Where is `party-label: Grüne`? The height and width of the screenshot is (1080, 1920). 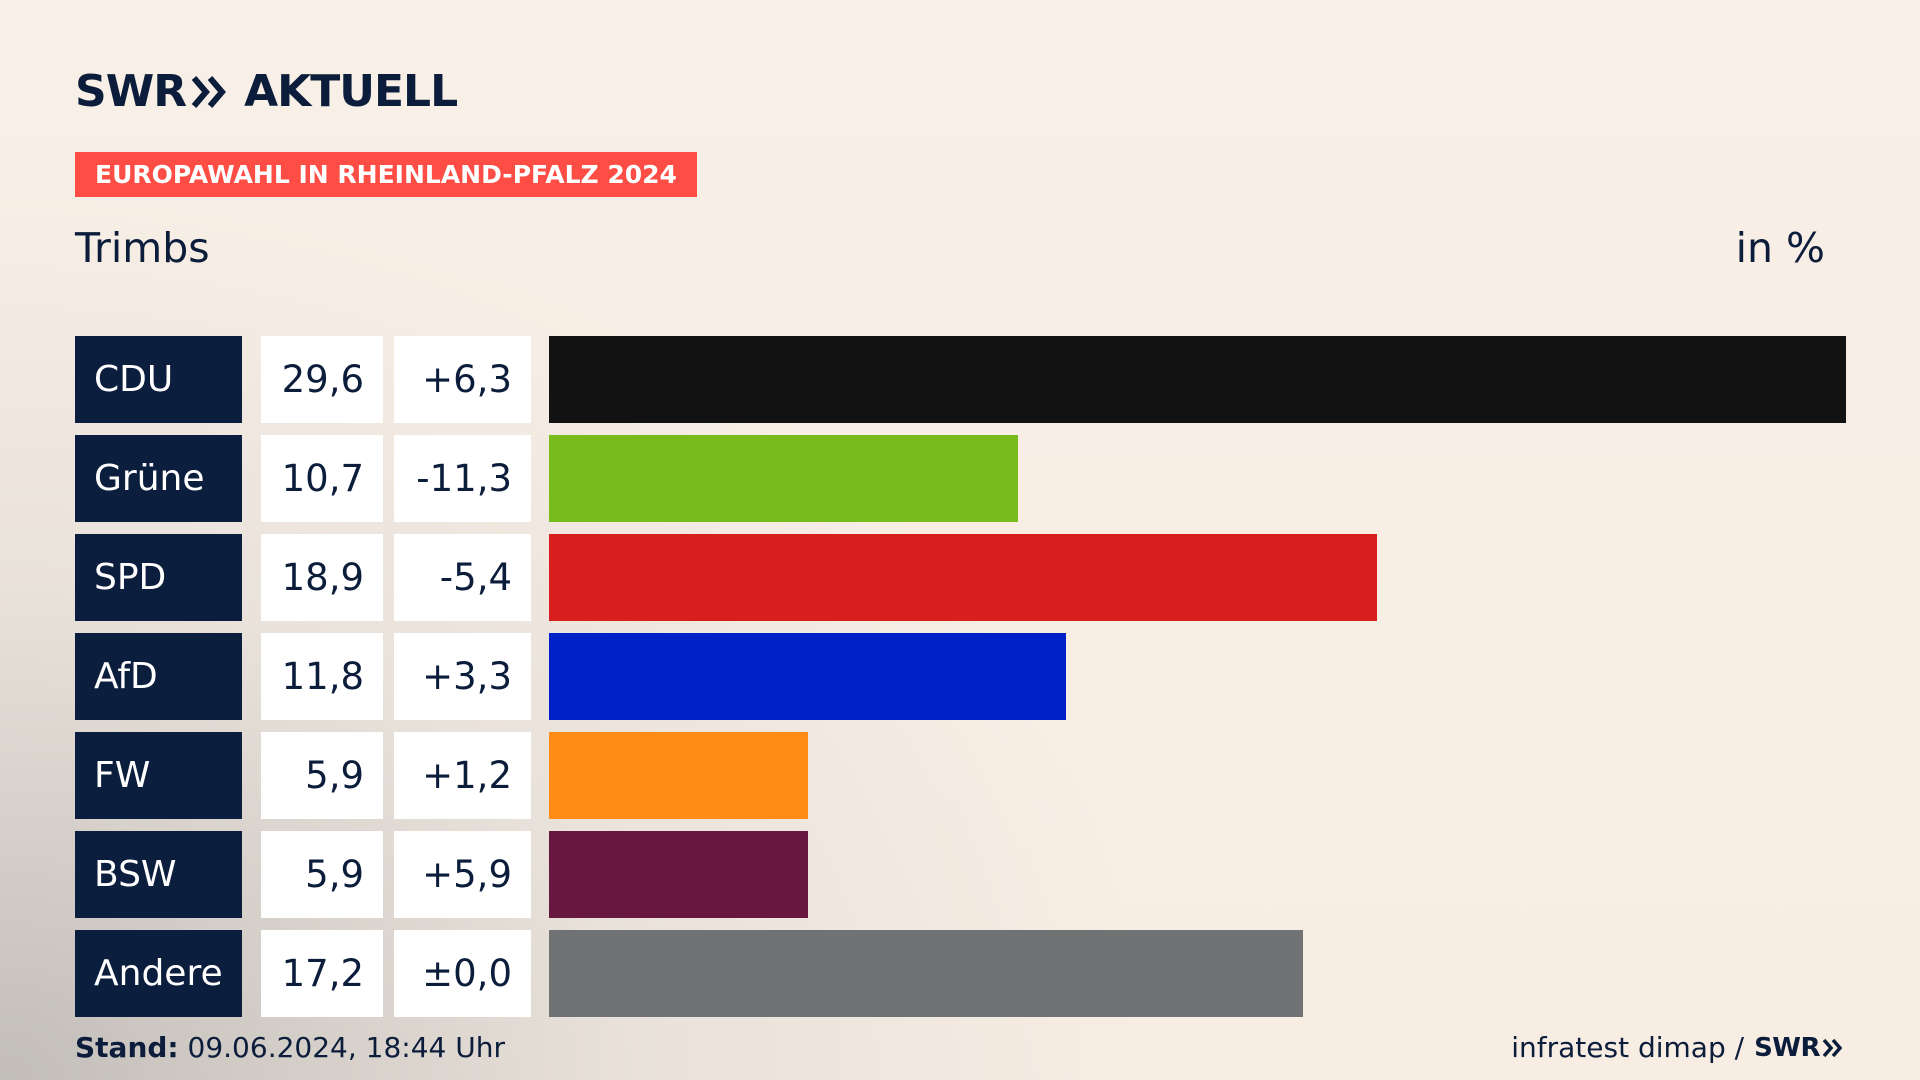
party-label: Grüne is located at coordinates (158, 478).